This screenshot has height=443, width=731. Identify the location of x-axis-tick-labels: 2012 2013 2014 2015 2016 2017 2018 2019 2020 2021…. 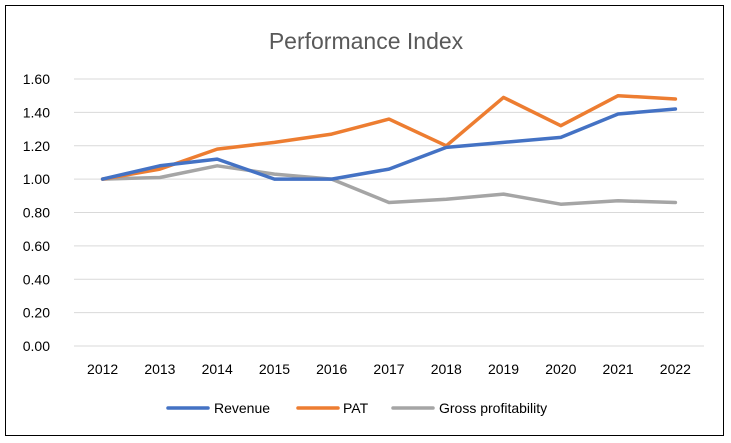
(389, 369).